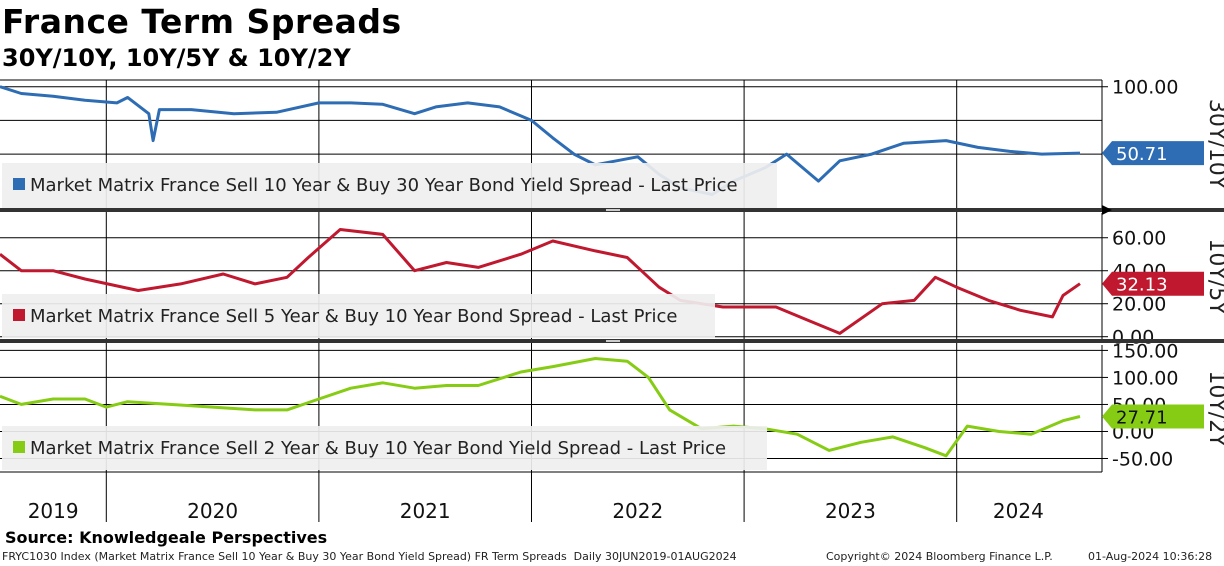  Describe the element at coordinates (1145, 378) in the screenshot. I see `y-tick-label-10y2y: 100.00` at that location.